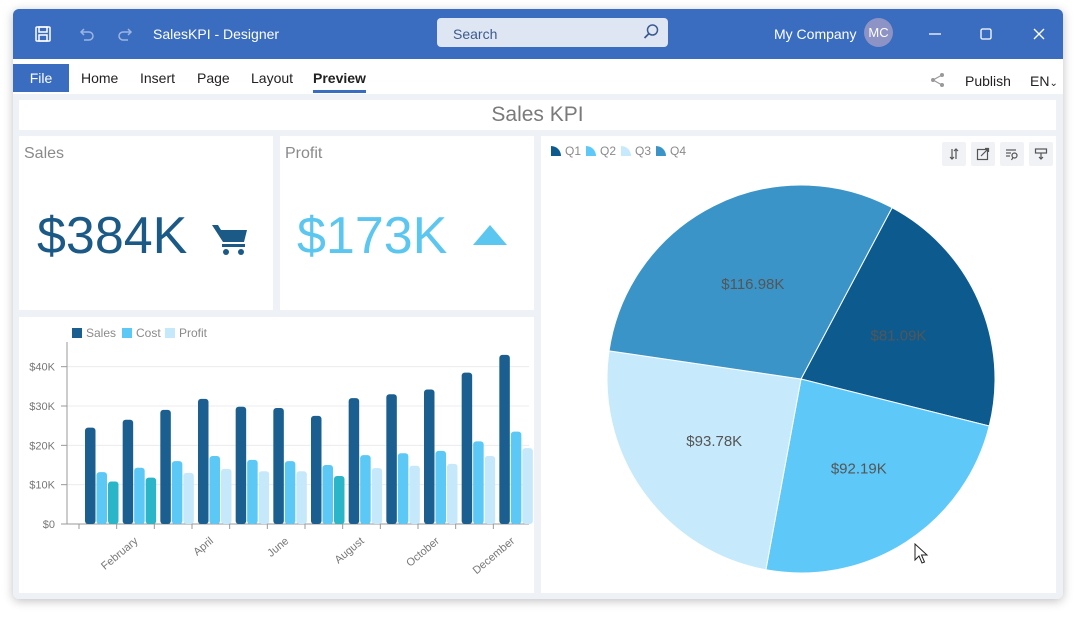 The image size is (1081, 621). I want to click on bar-profit-november, so click(490, 489).